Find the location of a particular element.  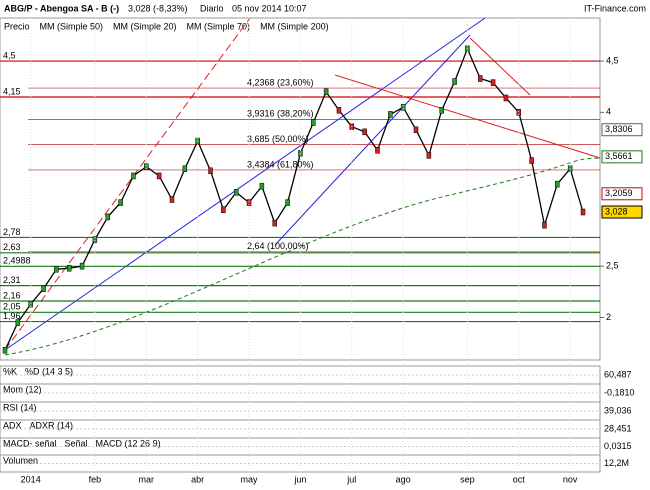

panel-label: ADXR (14) is located at coordinates (52, 425).